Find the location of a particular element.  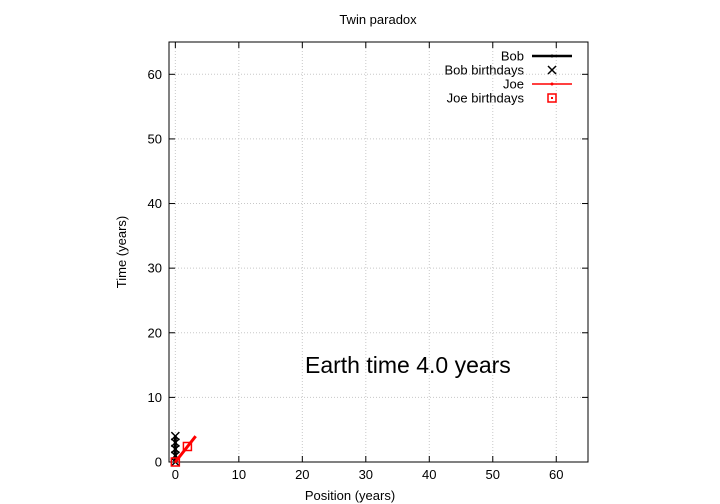

y-tick-label: 40 is located at coordinates (155, 203).